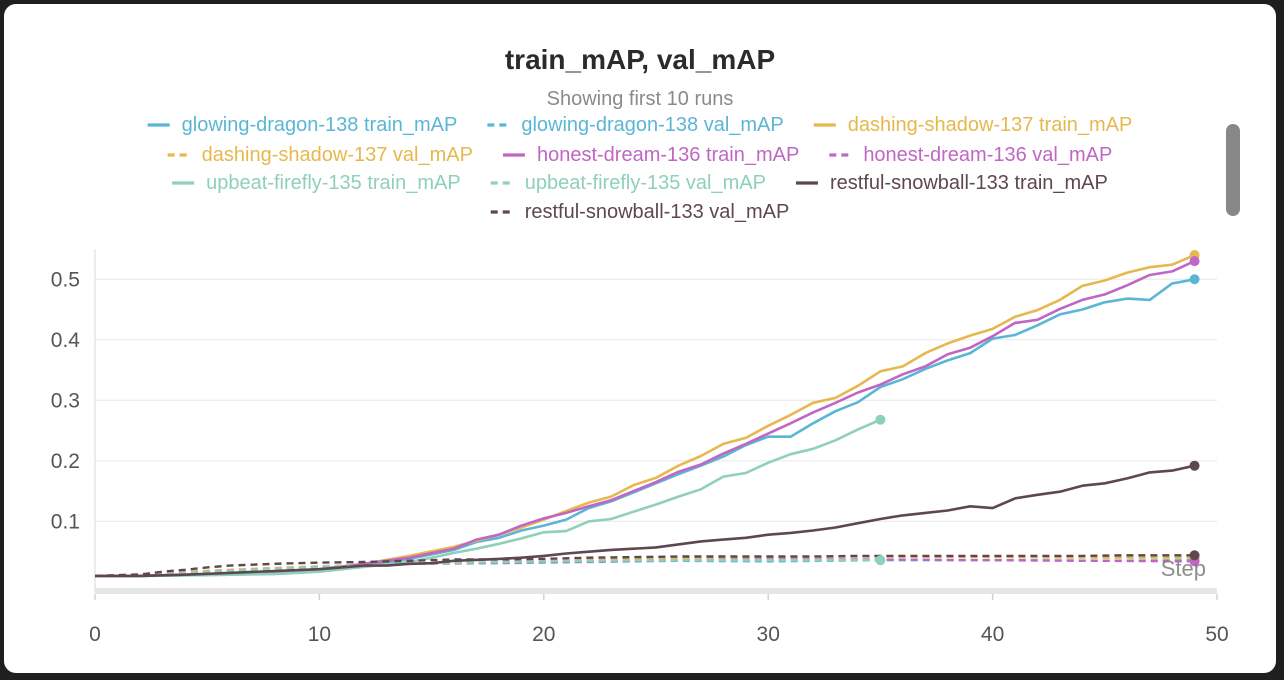 The image size is (1284, 680). I want to click on x-tick-label: 50, so click(1216, 634).